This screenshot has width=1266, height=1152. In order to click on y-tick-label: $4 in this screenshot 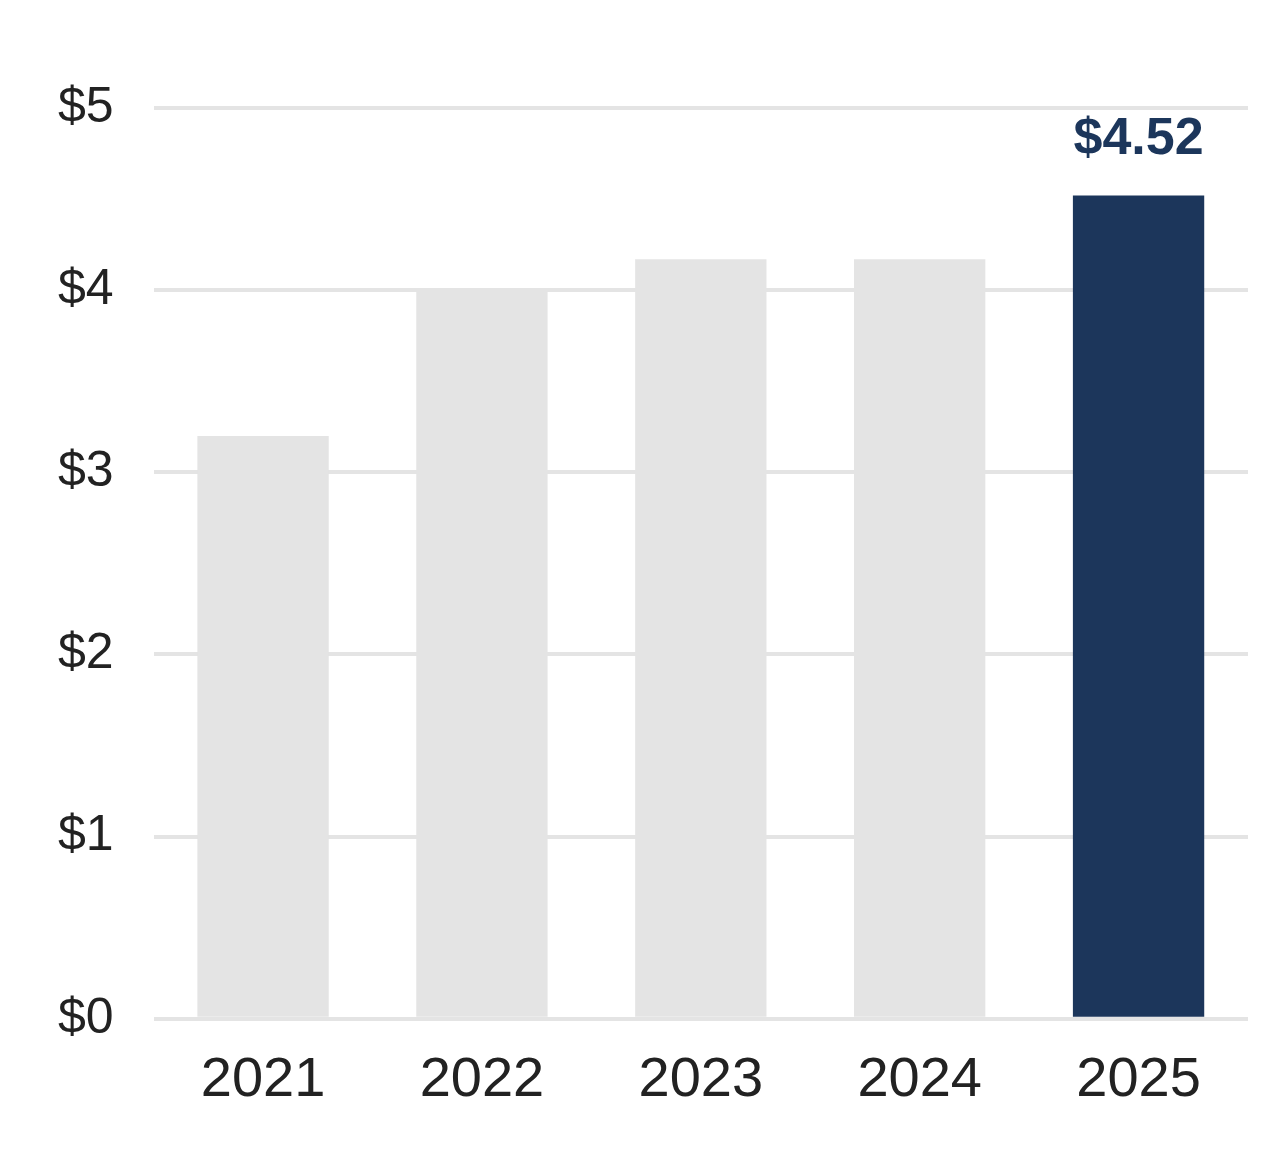, I will do `click(85, 286)`.